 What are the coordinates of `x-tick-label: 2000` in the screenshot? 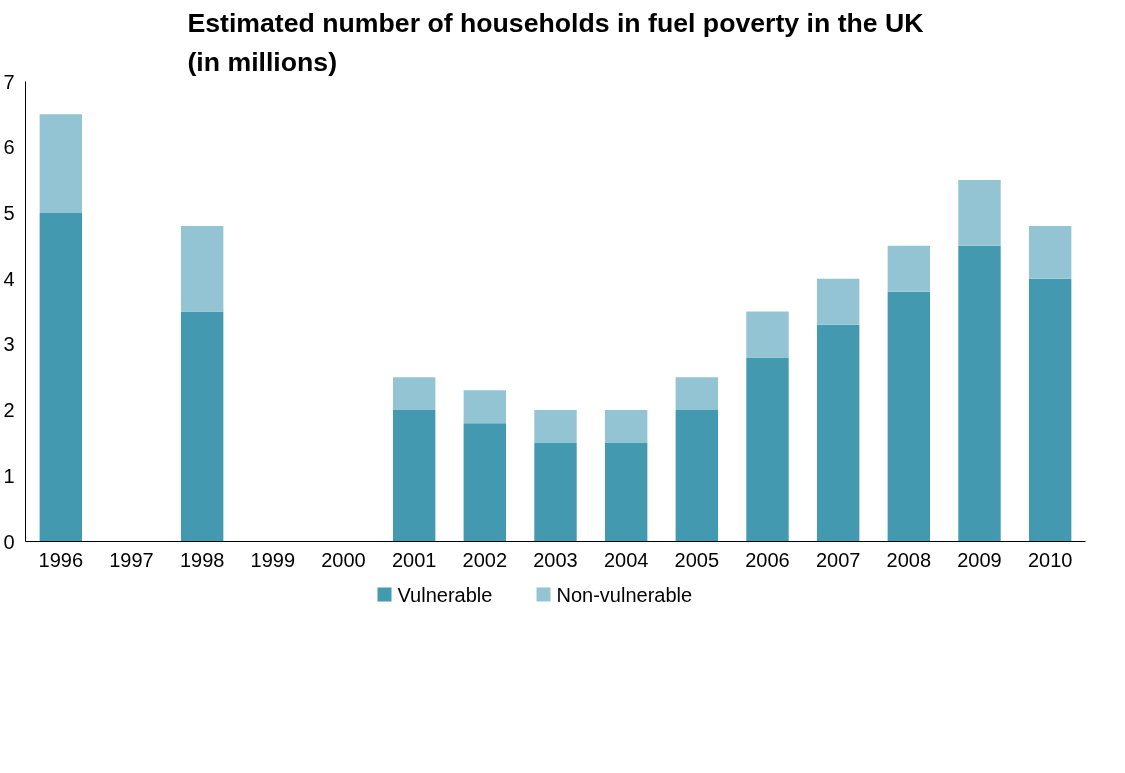 It's located at (343, 559).